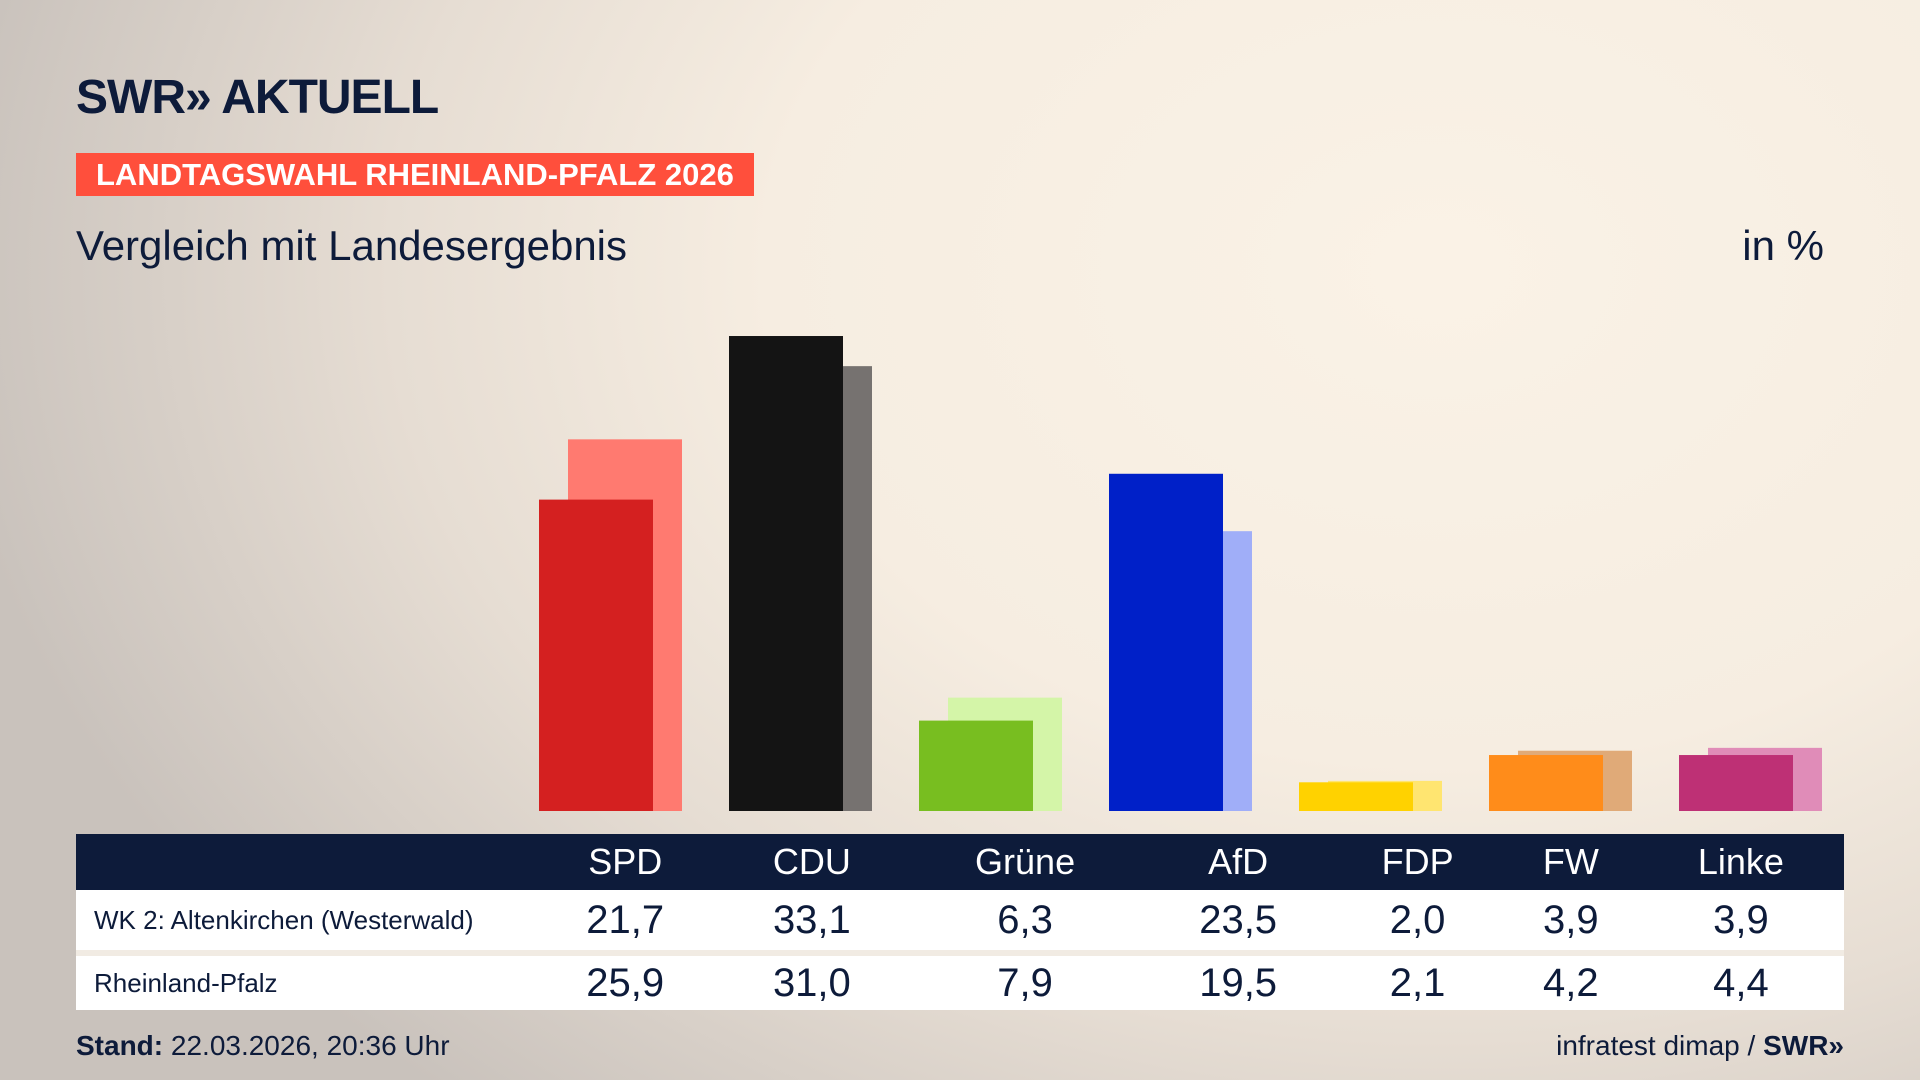  What do you see at coordinates (1166, 642) in the screenshot?
I see `bar-wk-afd` at bounding box center [1166, 642].